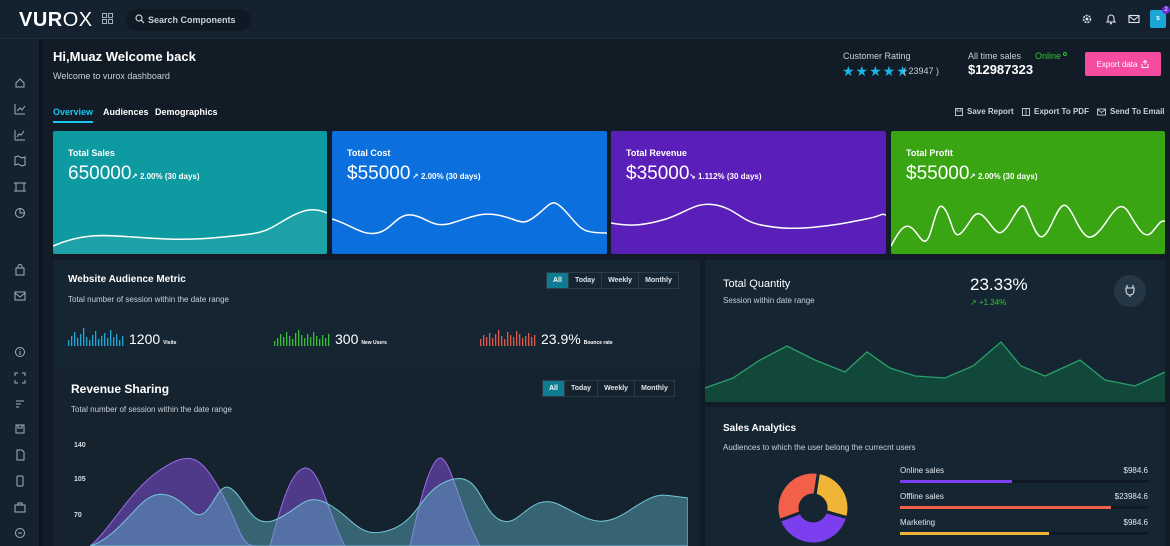 The image size is (1170, 546). What do you see at coordinates (78, 515) in the screenshot?
I see `y-tick: 70` at bounding box center [78, 515].